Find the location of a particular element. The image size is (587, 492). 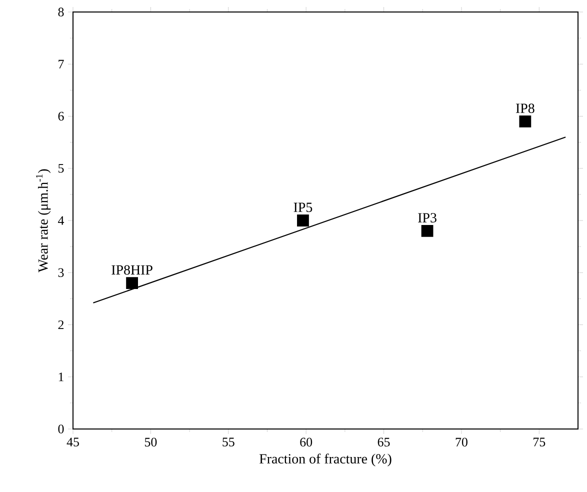

x-tick-label: 75 is located at coordinates (540, 442).